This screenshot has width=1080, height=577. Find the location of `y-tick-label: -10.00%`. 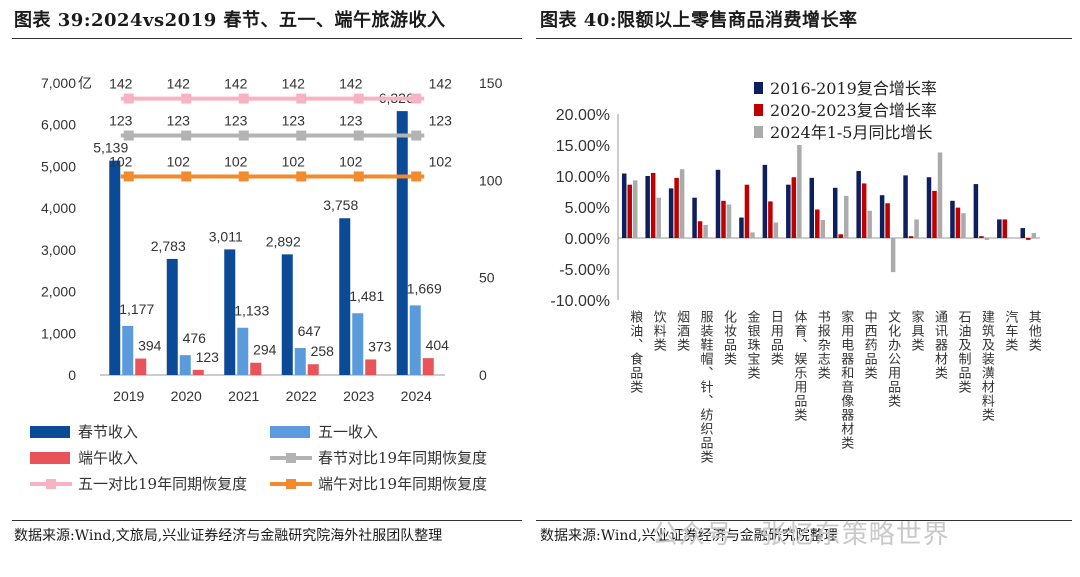

y-tick-label: -10.00% is located at coordinates (580, 301).